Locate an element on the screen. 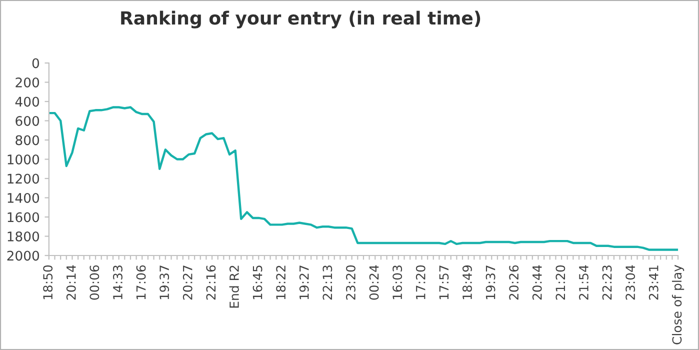  y-tick-label: 1400 is located at coordinates (24, 197).